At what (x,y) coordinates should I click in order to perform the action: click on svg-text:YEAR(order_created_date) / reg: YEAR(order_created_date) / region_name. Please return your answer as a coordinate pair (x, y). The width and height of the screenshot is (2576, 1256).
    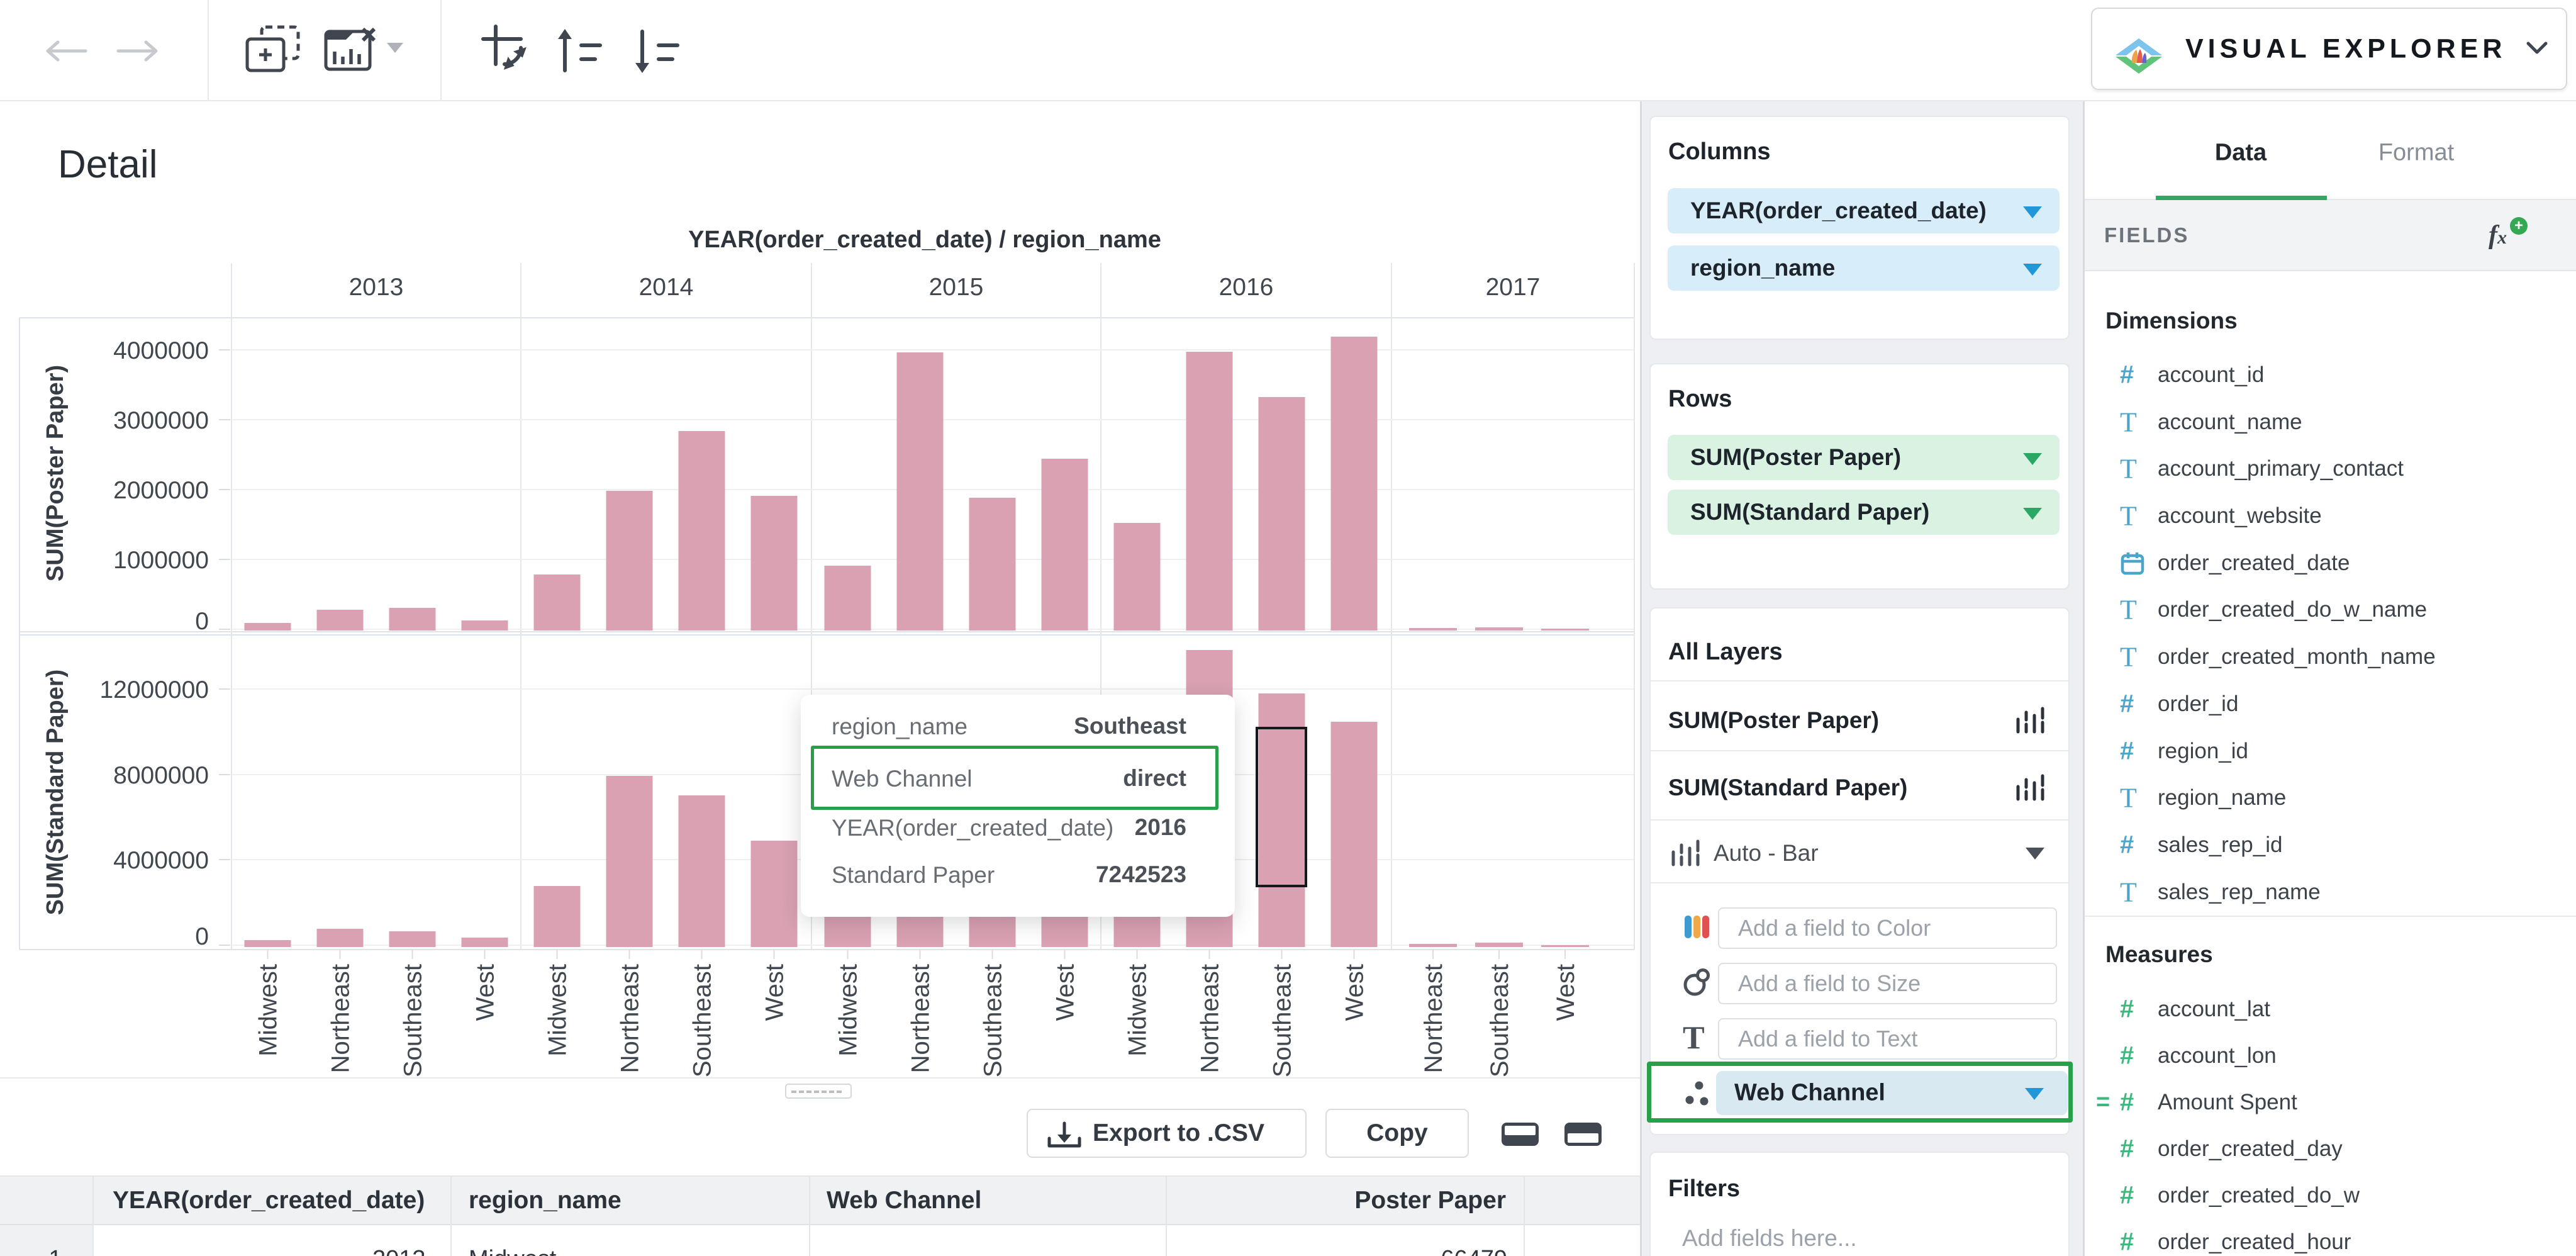
    Looking at the image, I should click on (924, 240).